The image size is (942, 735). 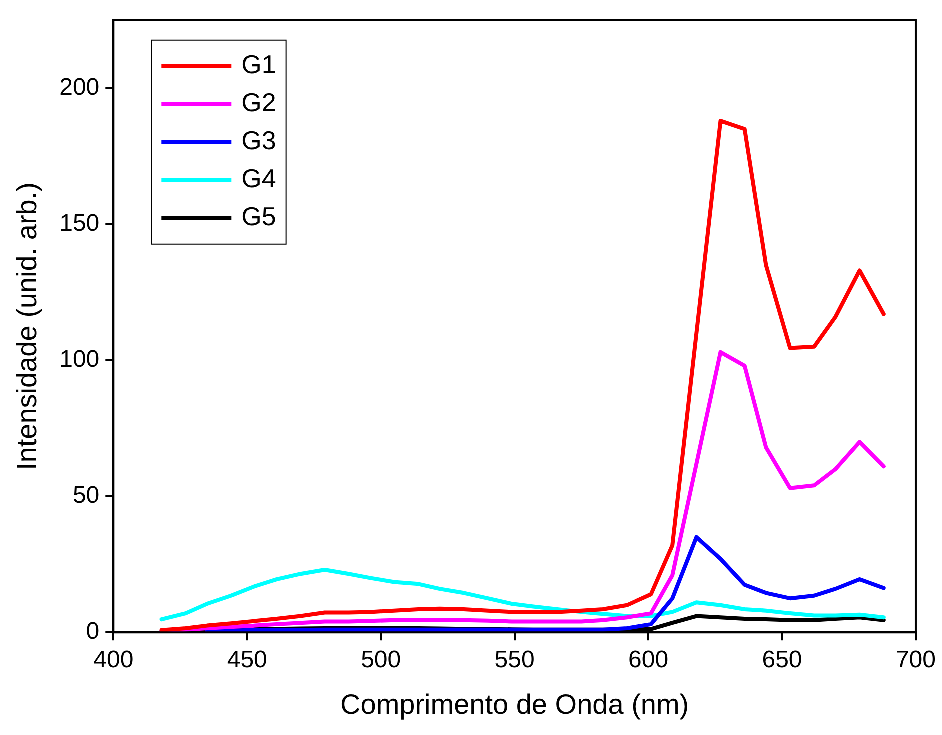 I want to click on x-axis-title: Comprimento de Onda (nm), so click(x=515, y=704).